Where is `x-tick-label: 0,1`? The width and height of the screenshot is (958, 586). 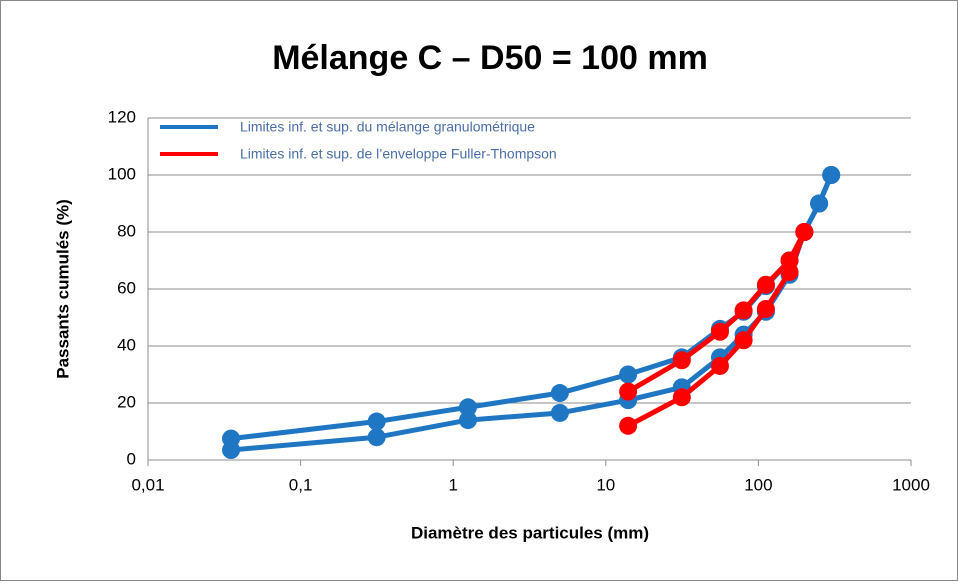 x-tick-label: 0,1 is located at coordinates (301, 484).